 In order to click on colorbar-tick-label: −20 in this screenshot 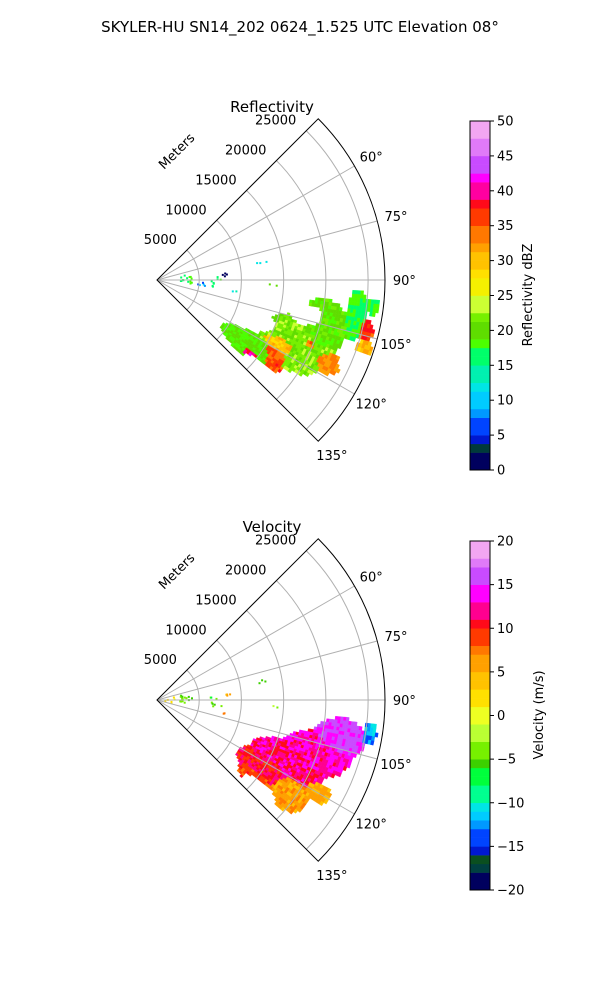, I will do `click(510, 891)`.